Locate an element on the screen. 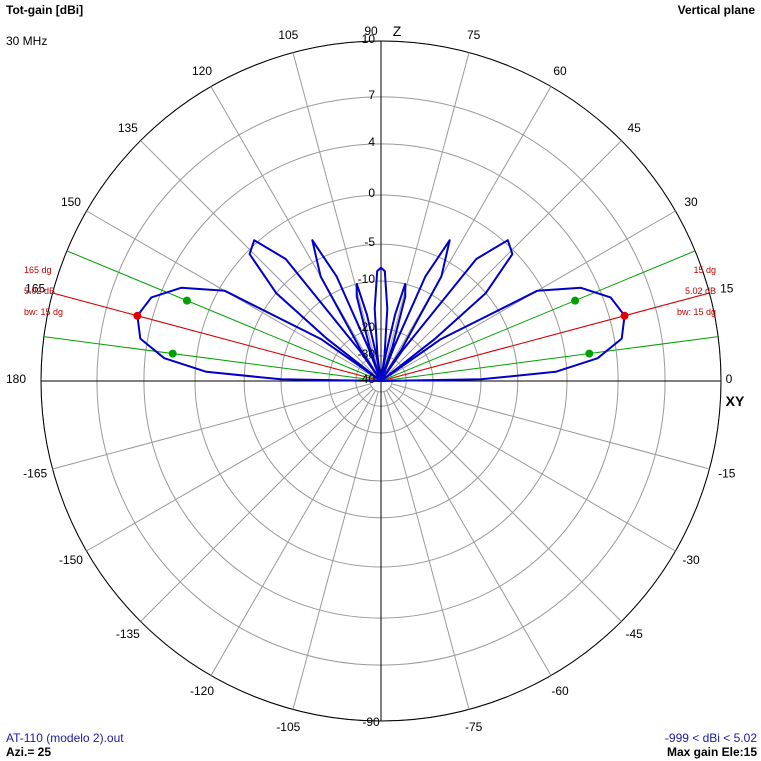 The width and height of the screenshot is (761, 761). angle-tick-label: -15 is located at coordinates (727, 474).